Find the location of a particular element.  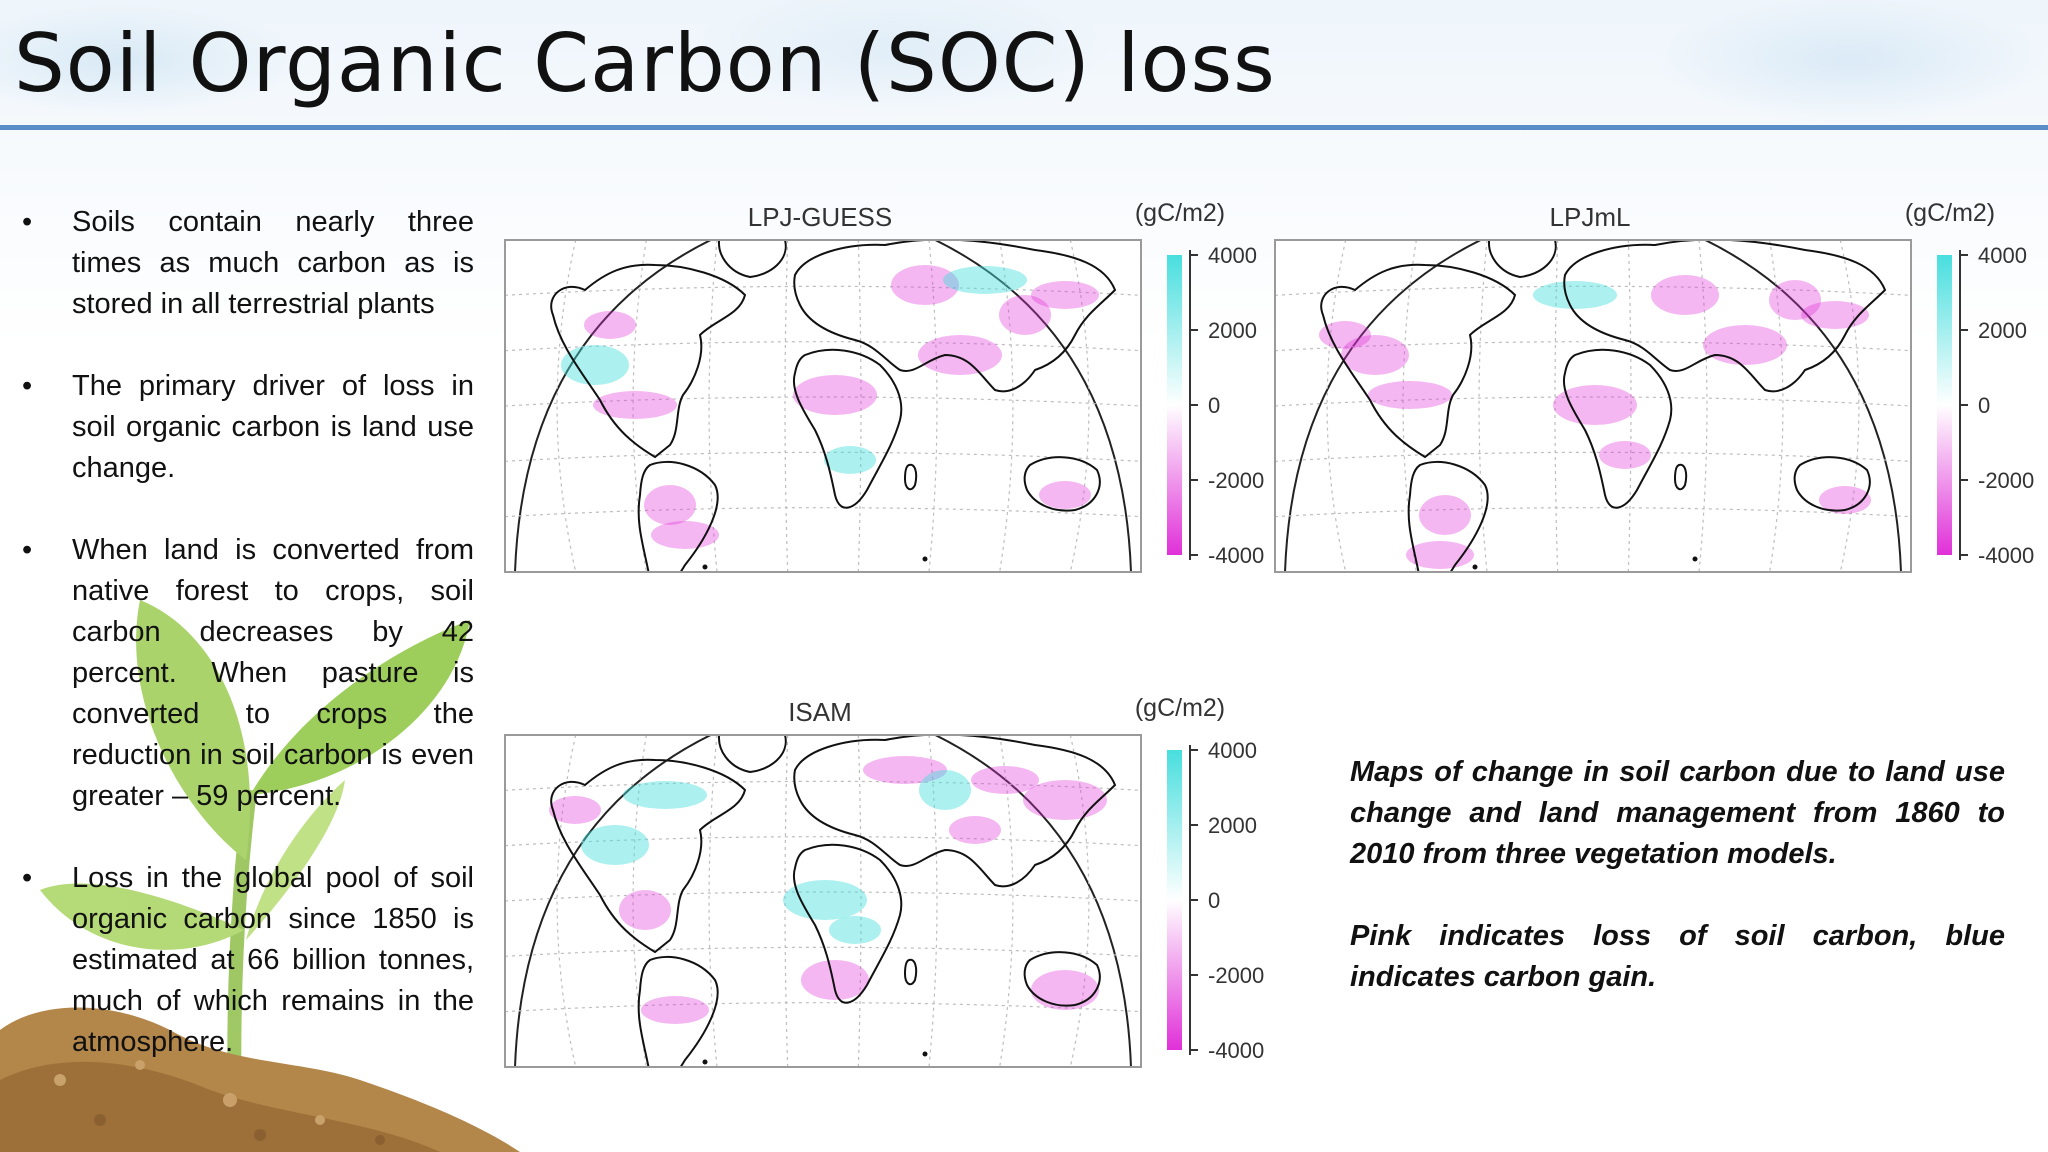

sky-background is located at coordinates (1024, 80).